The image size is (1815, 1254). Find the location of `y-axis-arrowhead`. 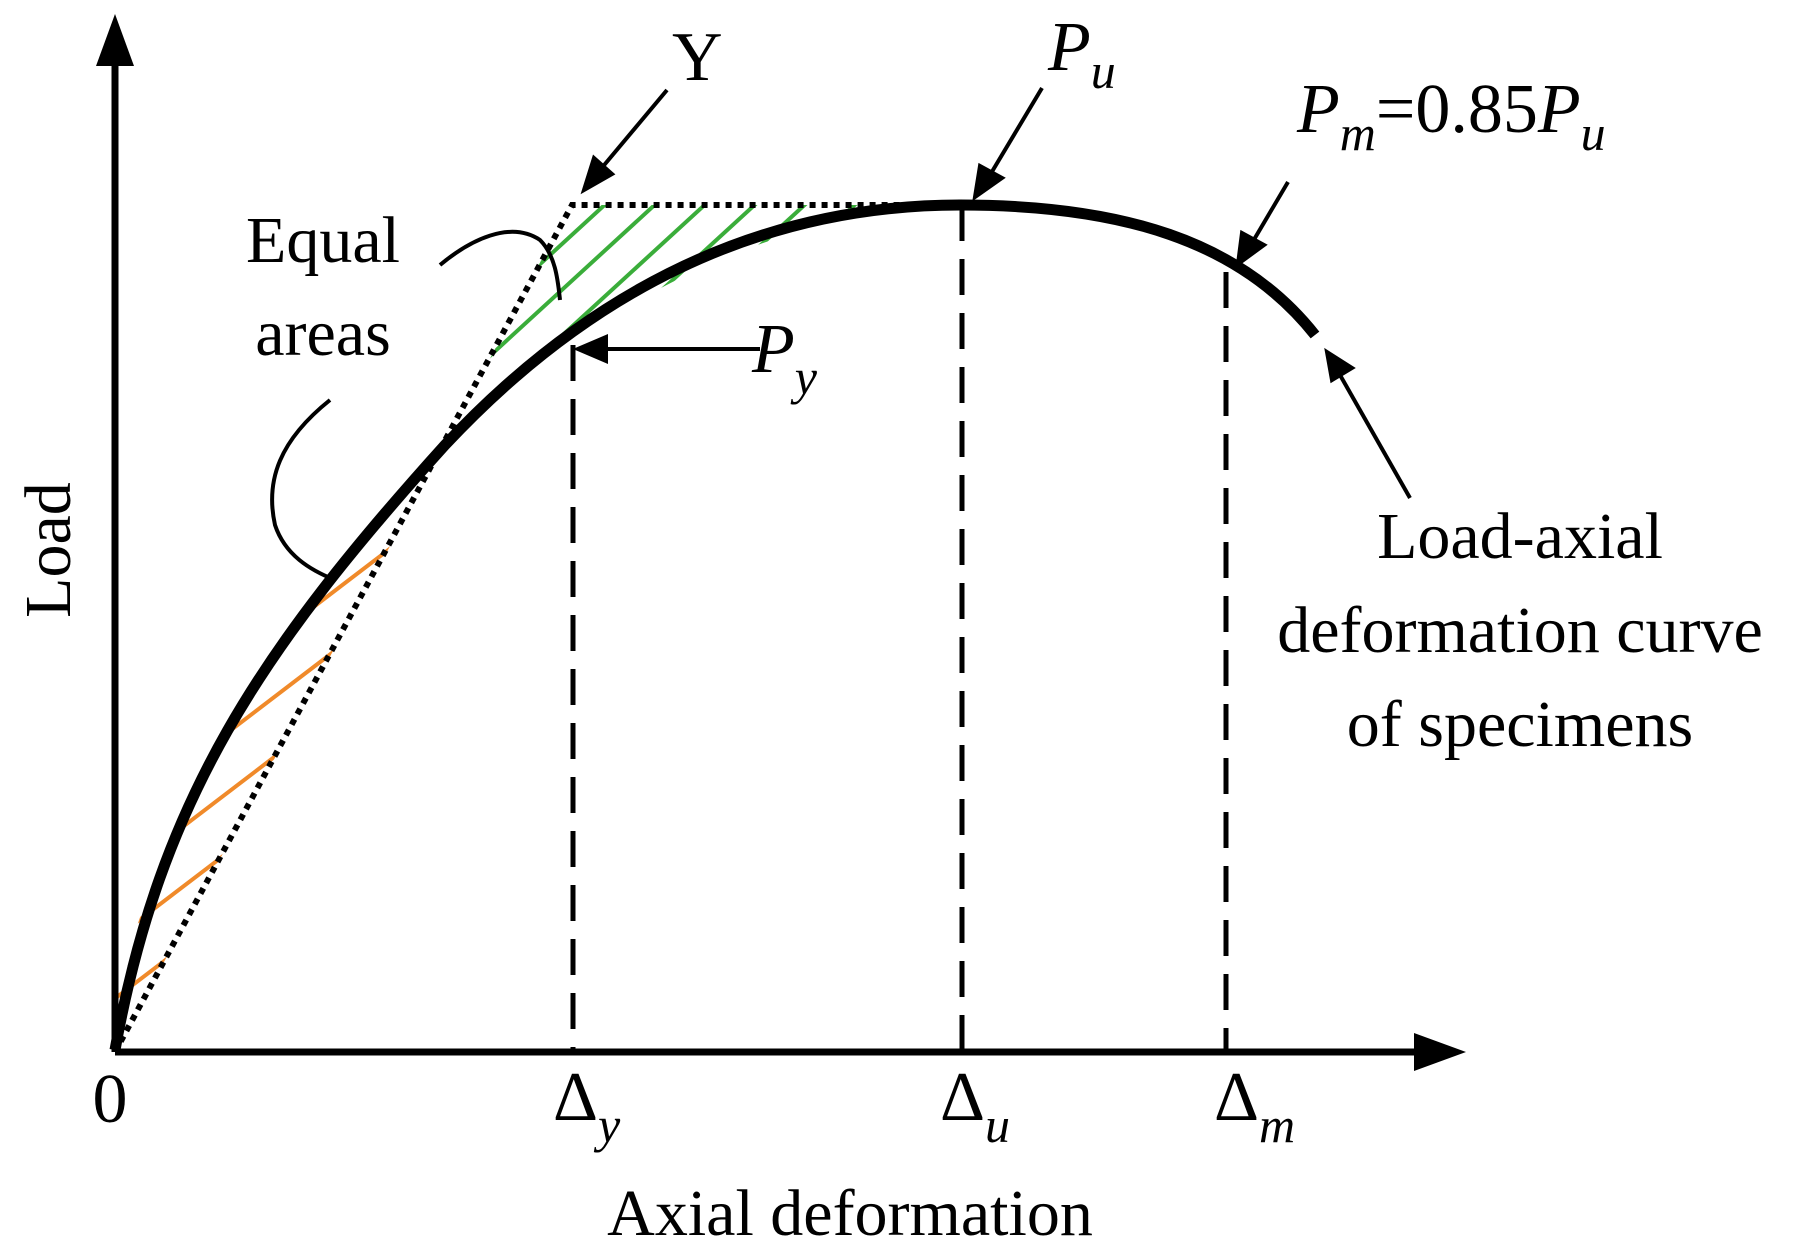

y-axis-arrowhead is located at coordinates (115, 40).